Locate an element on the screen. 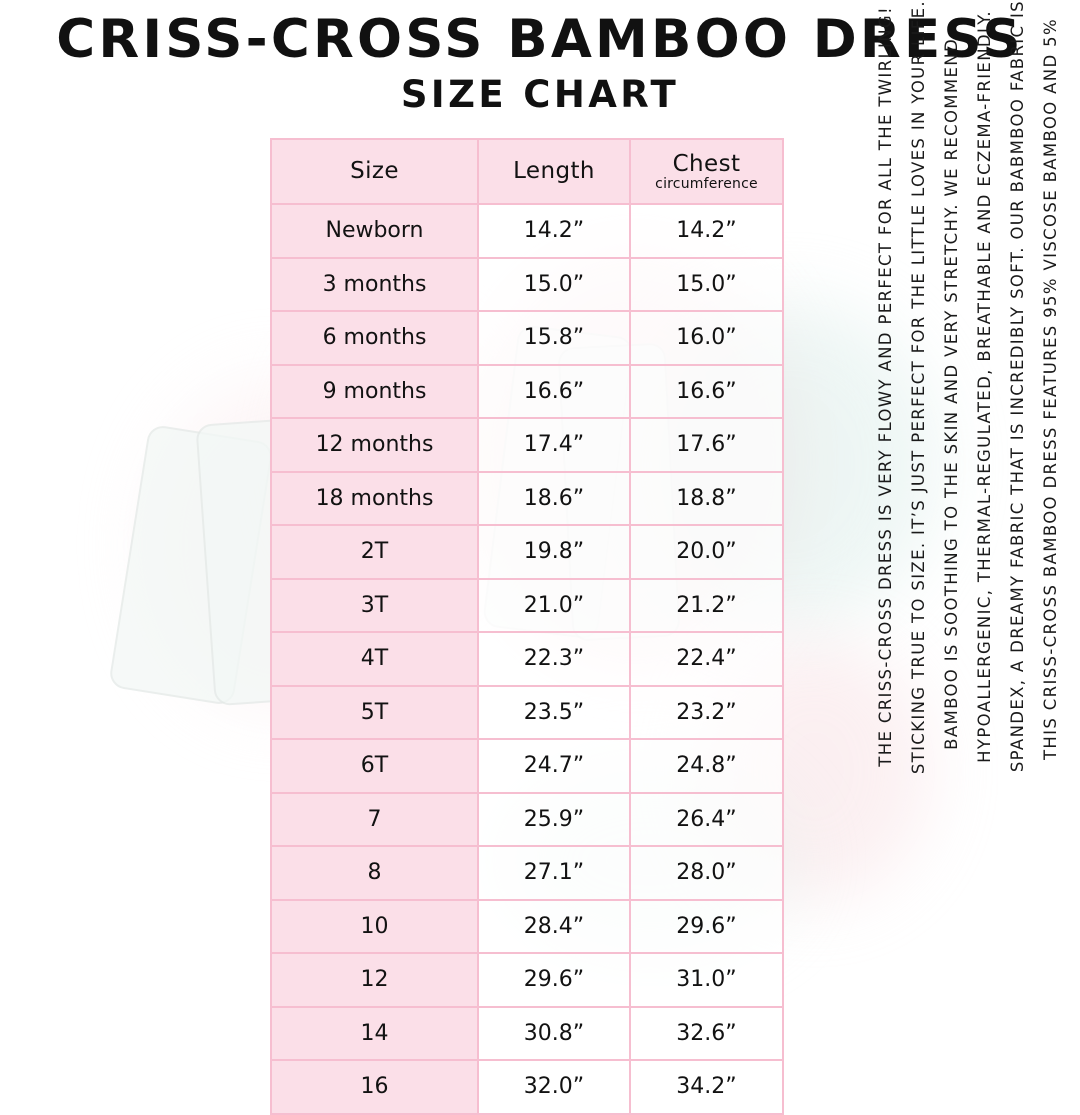  table-row: 16 32.0” 34.2” is located at coordinates (527, 1087).